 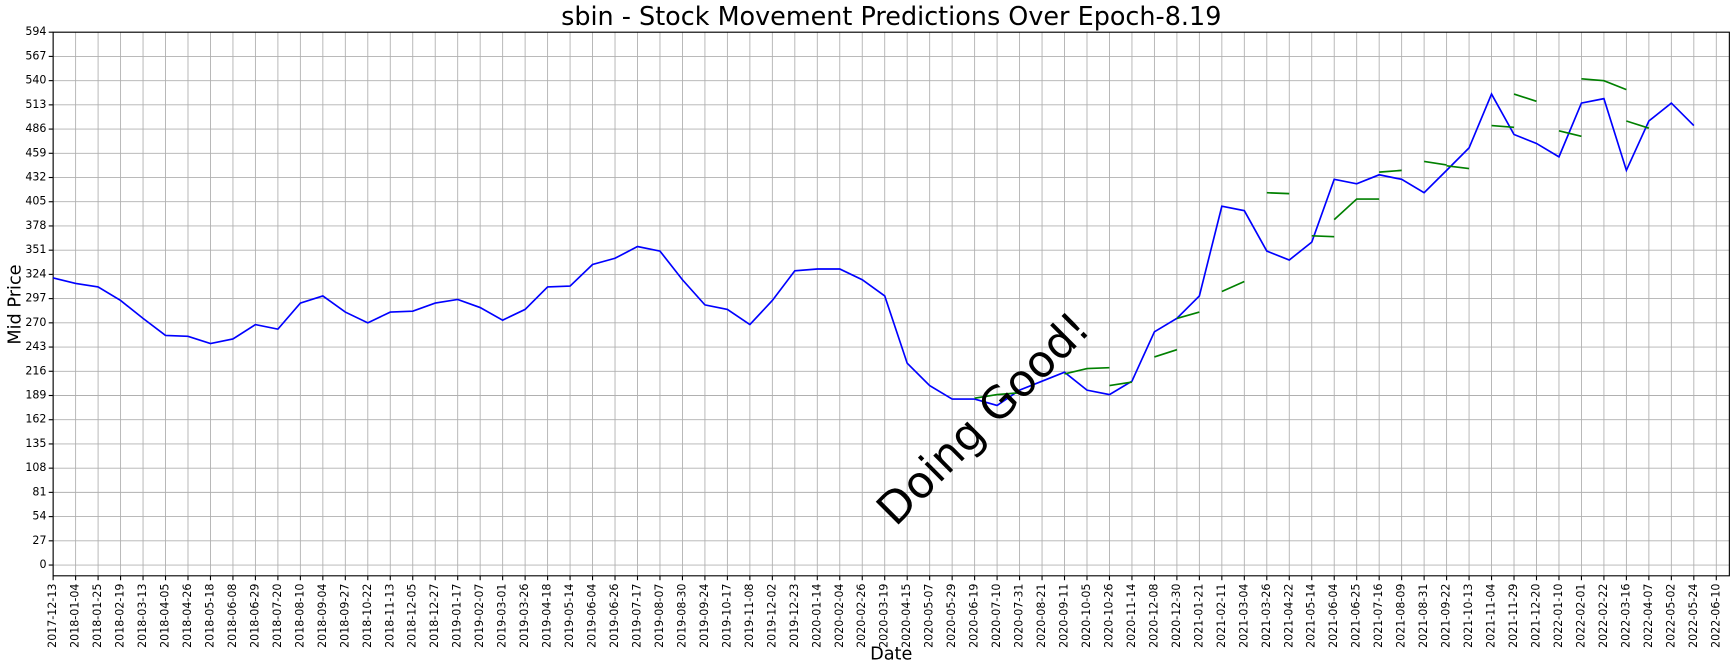 I want to click on y-tick-label: 351, so click(x=35, y=249).